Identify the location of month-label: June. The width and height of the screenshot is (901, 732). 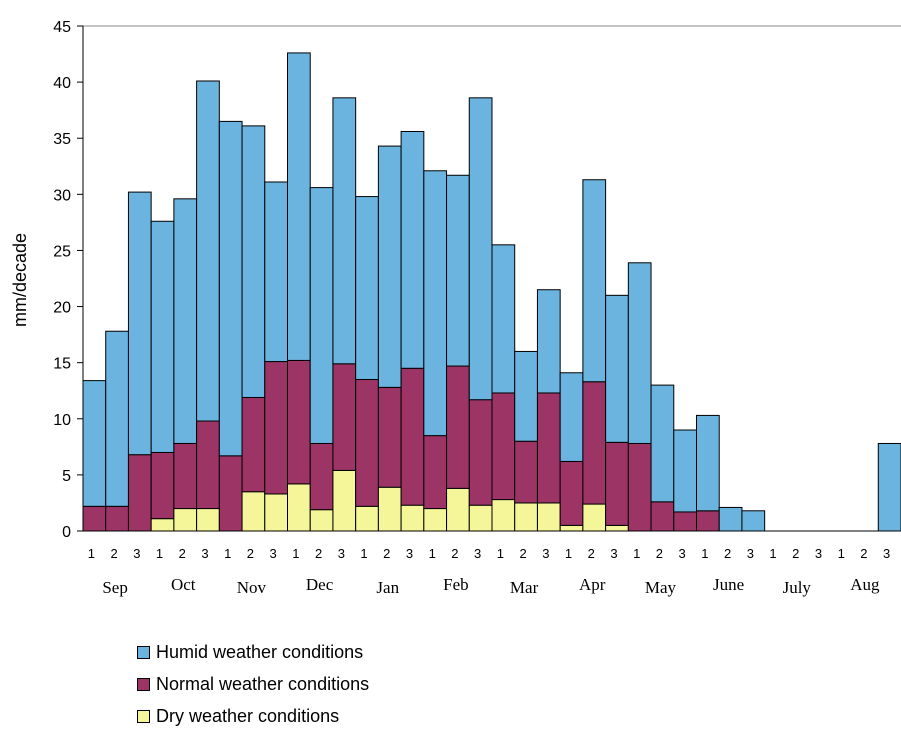
(728, 584).